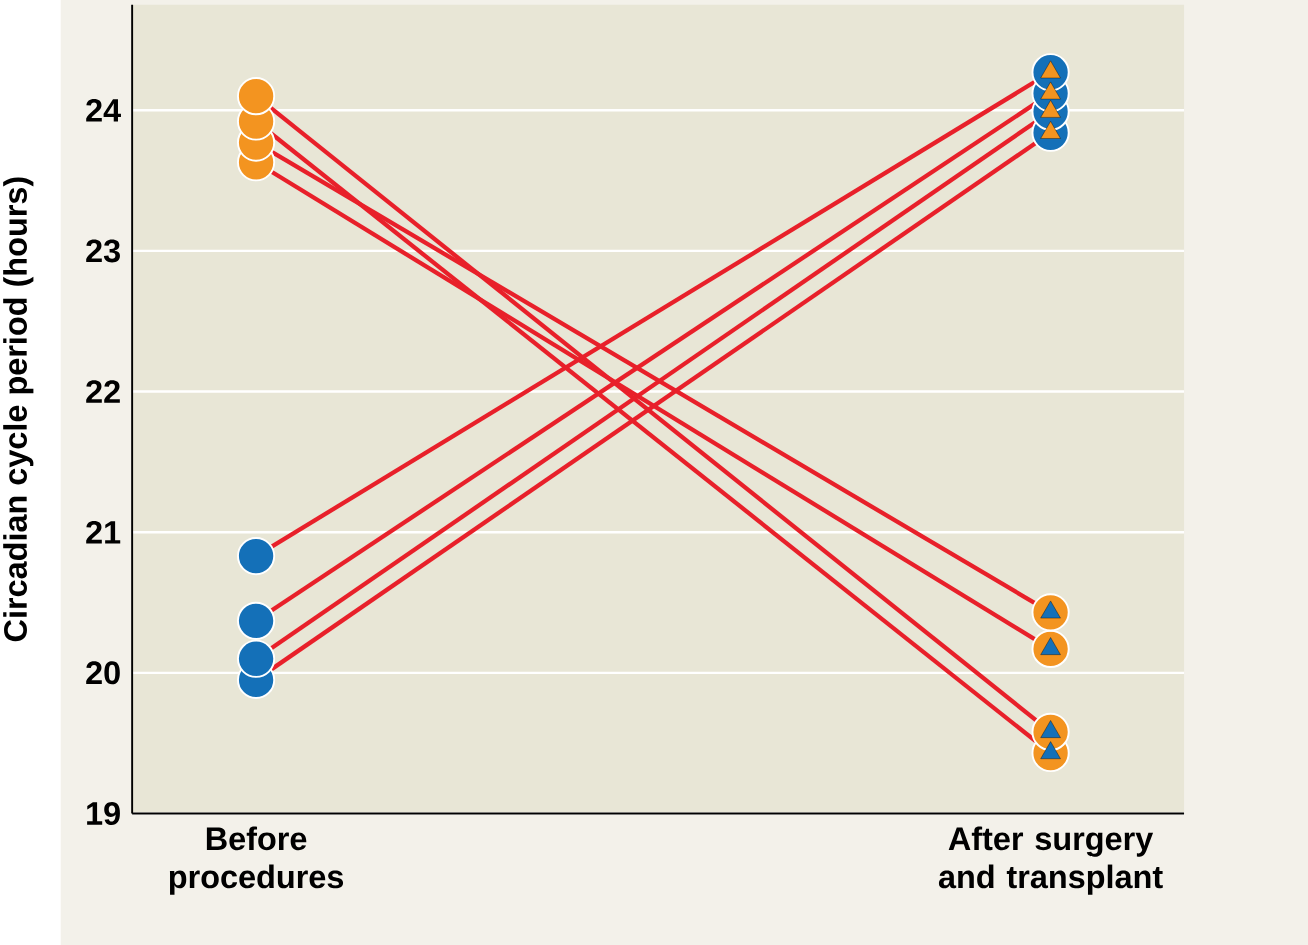 The width and height of the screenshot is (1308, 945). I want to click on x-tick-label: Before procedures, so click(256, 860).